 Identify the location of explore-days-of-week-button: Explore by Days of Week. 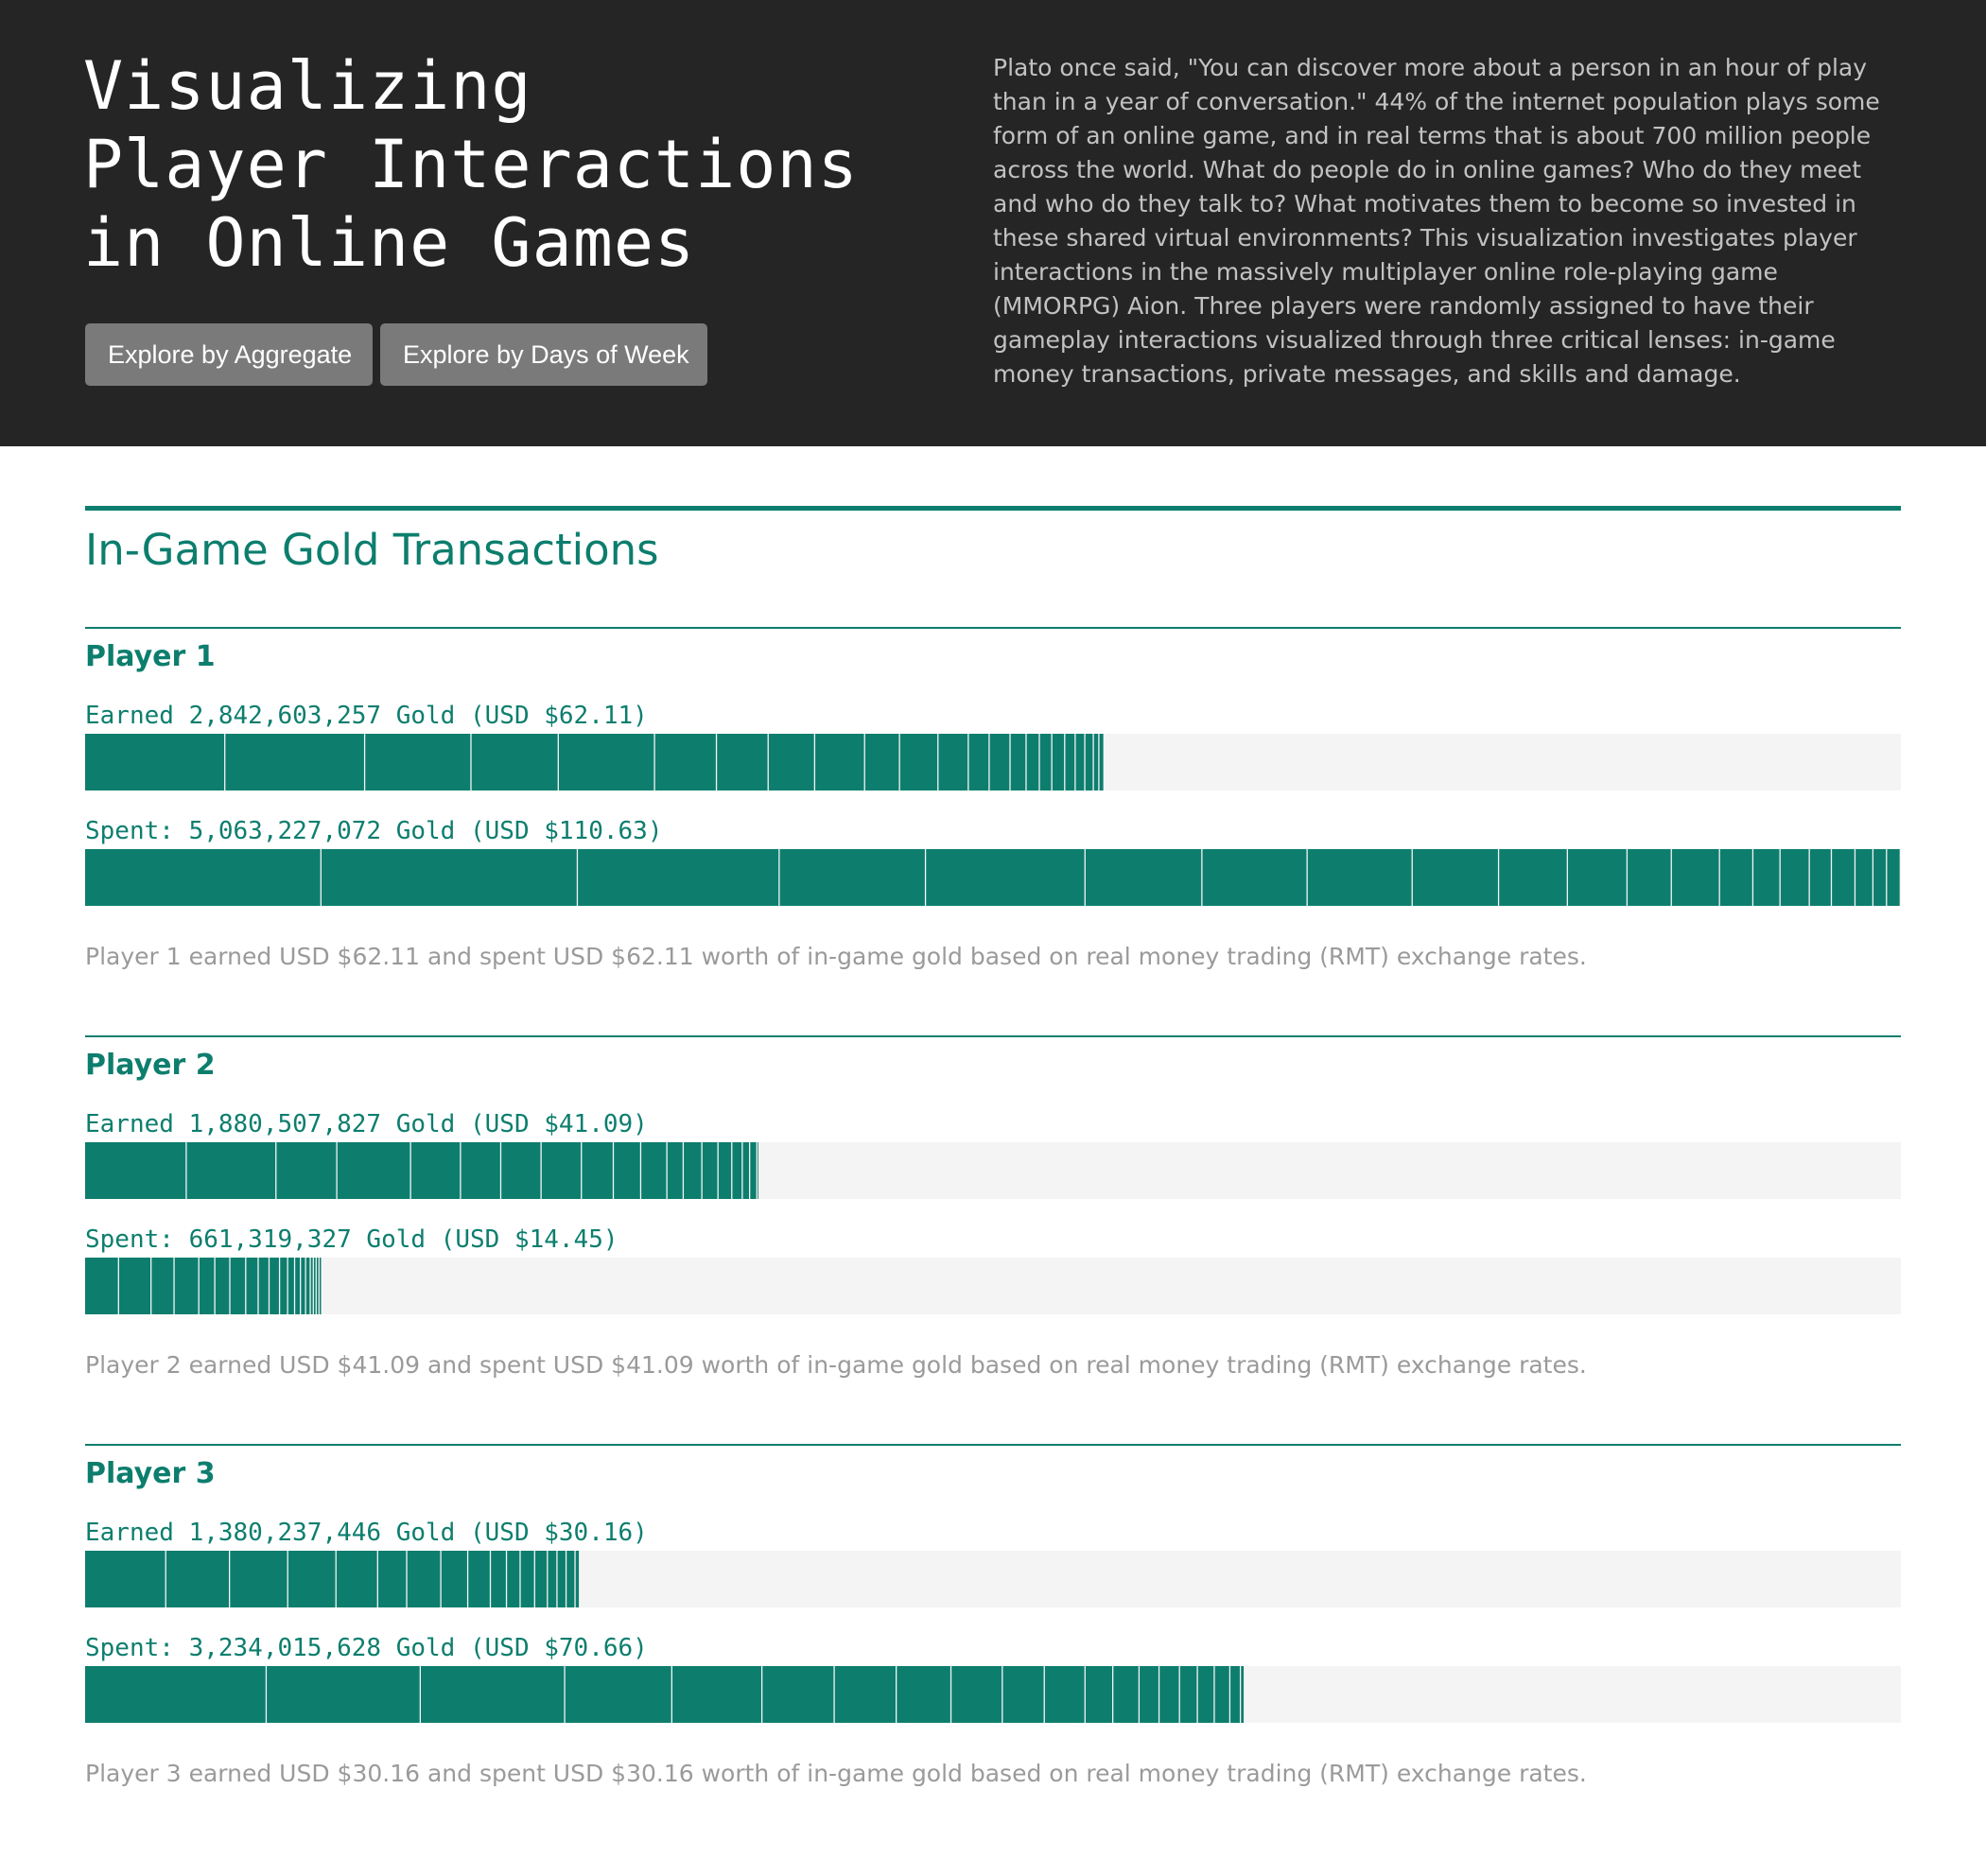
(543, 354).